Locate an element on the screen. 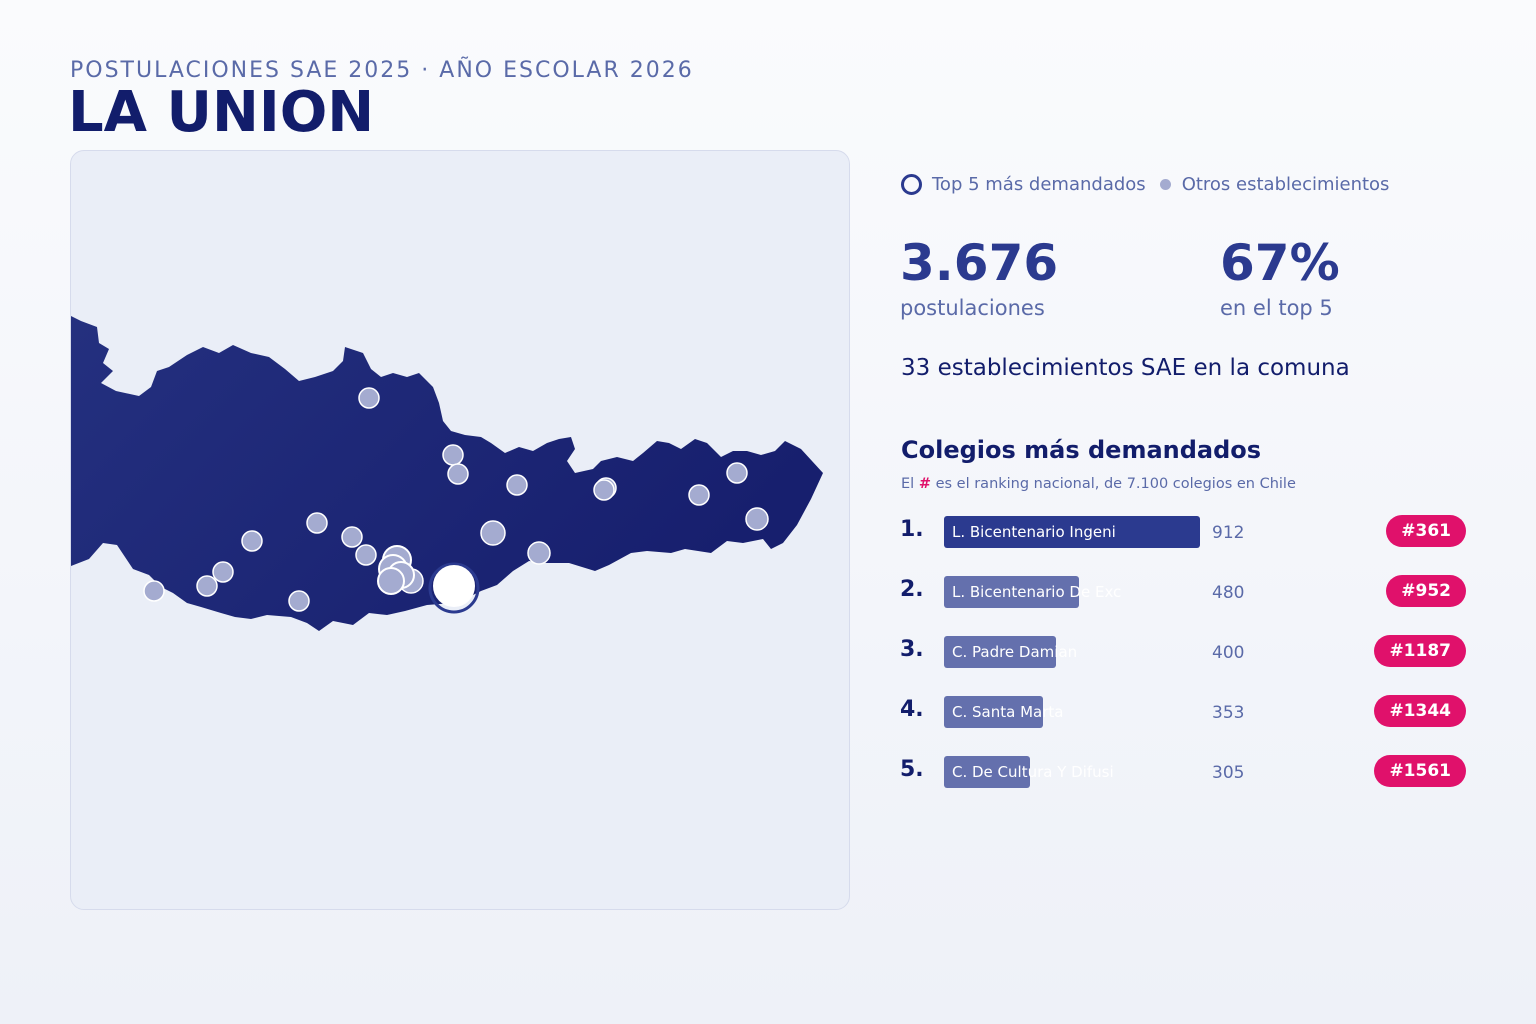 This screenshot has width=1536, height=1024. other-schools-layer is located at coordinates (456, 499).